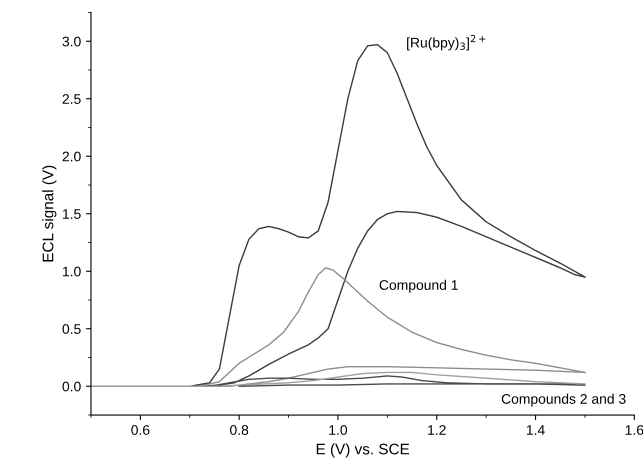 This screenshot has width=643, height=473. I want to click on y-axis-title: ECL signal (V), so click(49, 214).